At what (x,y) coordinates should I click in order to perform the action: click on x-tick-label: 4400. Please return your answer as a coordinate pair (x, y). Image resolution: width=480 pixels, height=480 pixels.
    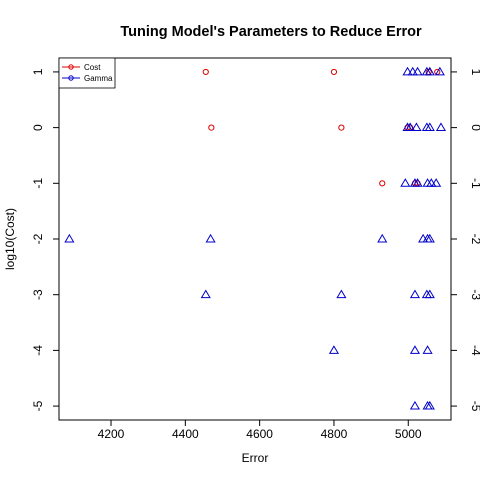
    Looking at the image, I should click on (185, 434).